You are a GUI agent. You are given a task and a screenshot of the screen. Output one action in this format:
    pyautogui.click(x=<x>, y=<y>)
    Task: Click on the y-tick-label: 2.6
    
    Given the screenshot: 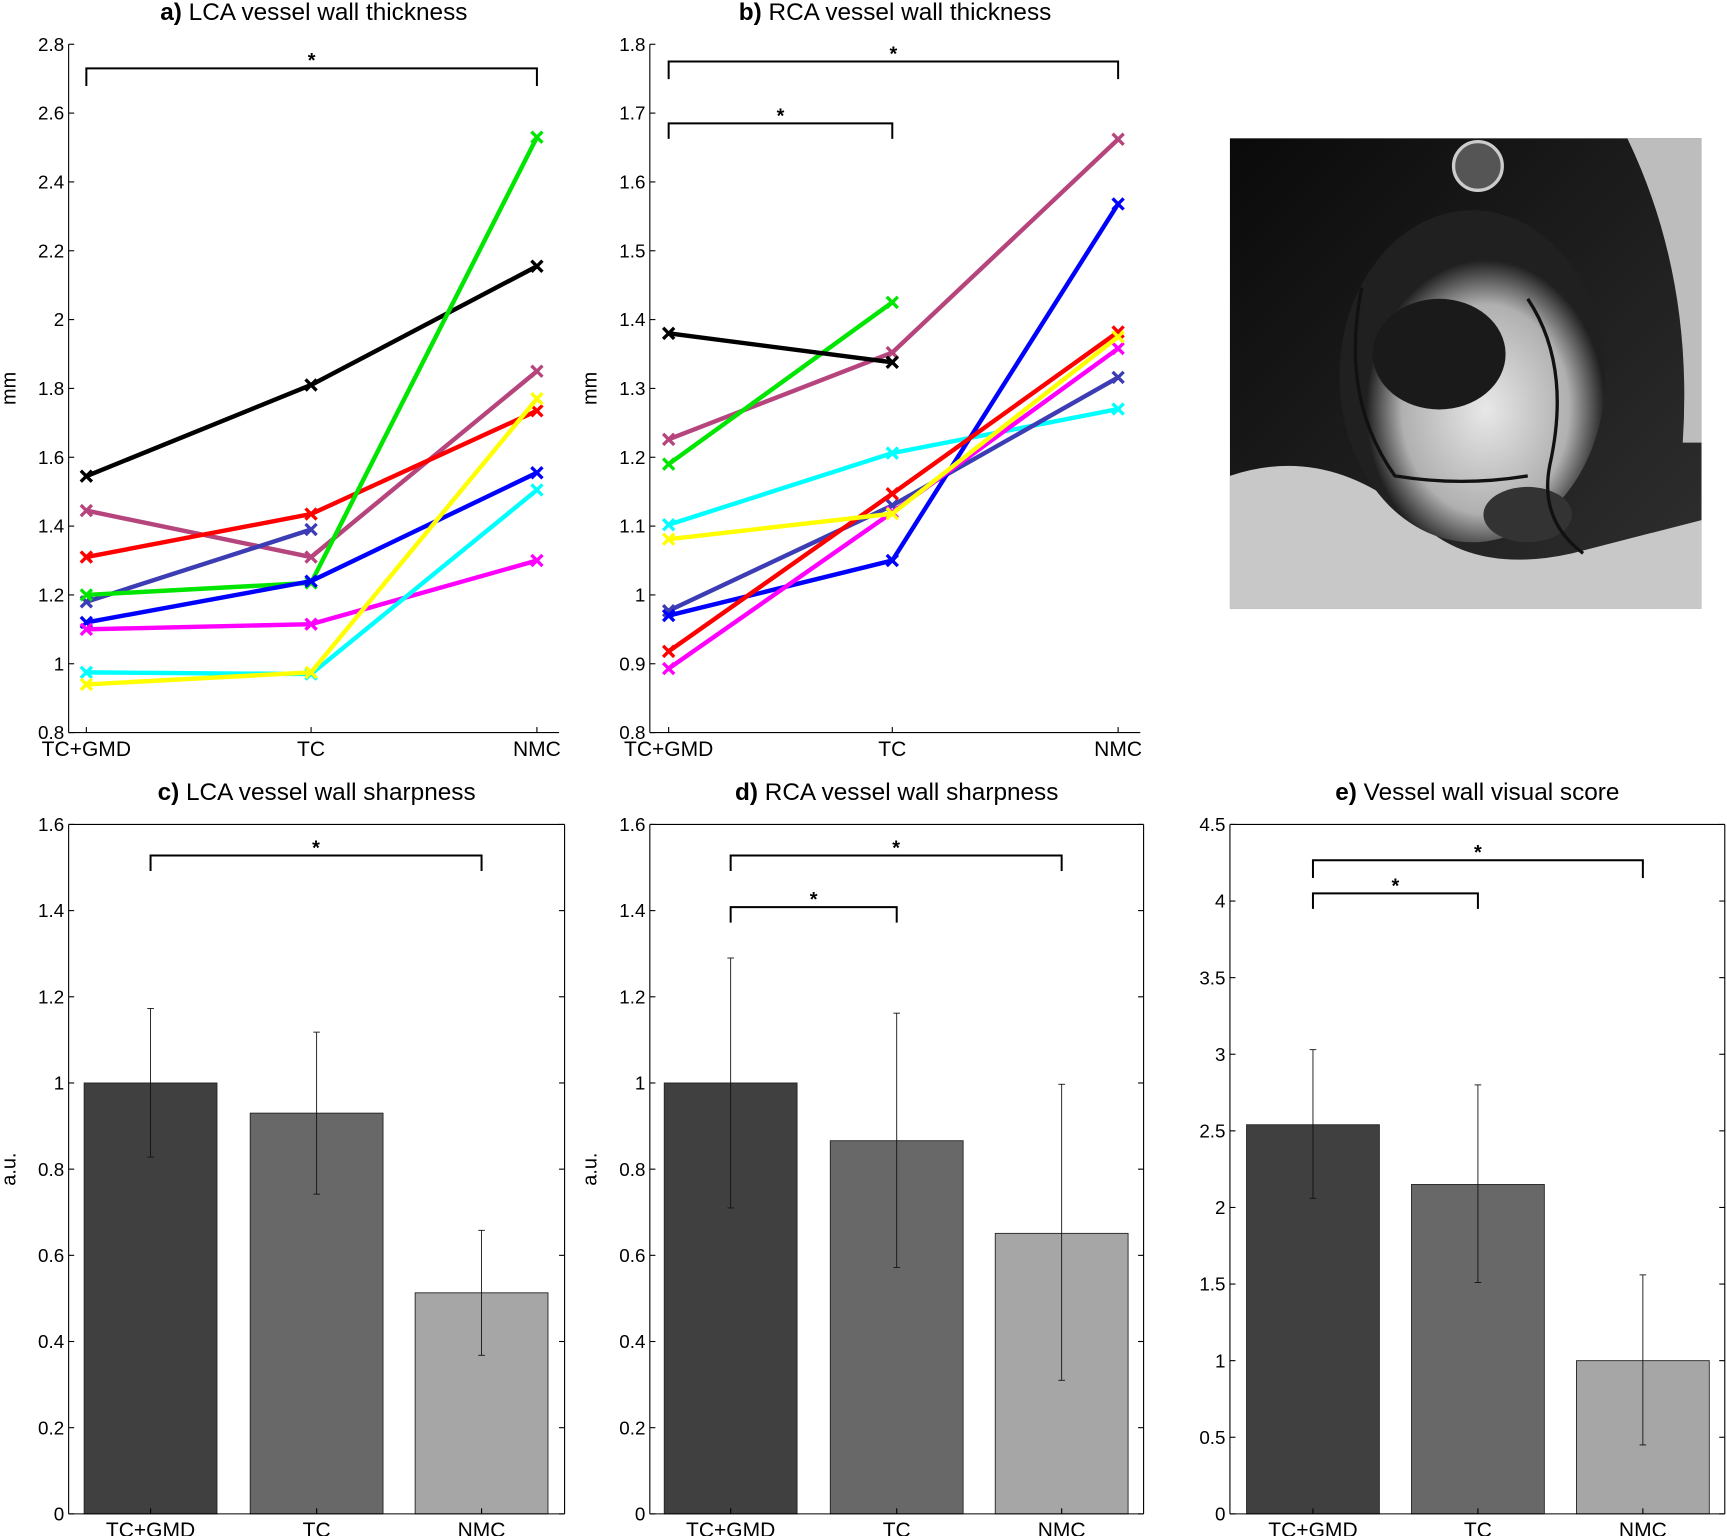 What is the action you would take?
    pyautogui.click(x=51, y=113)
    